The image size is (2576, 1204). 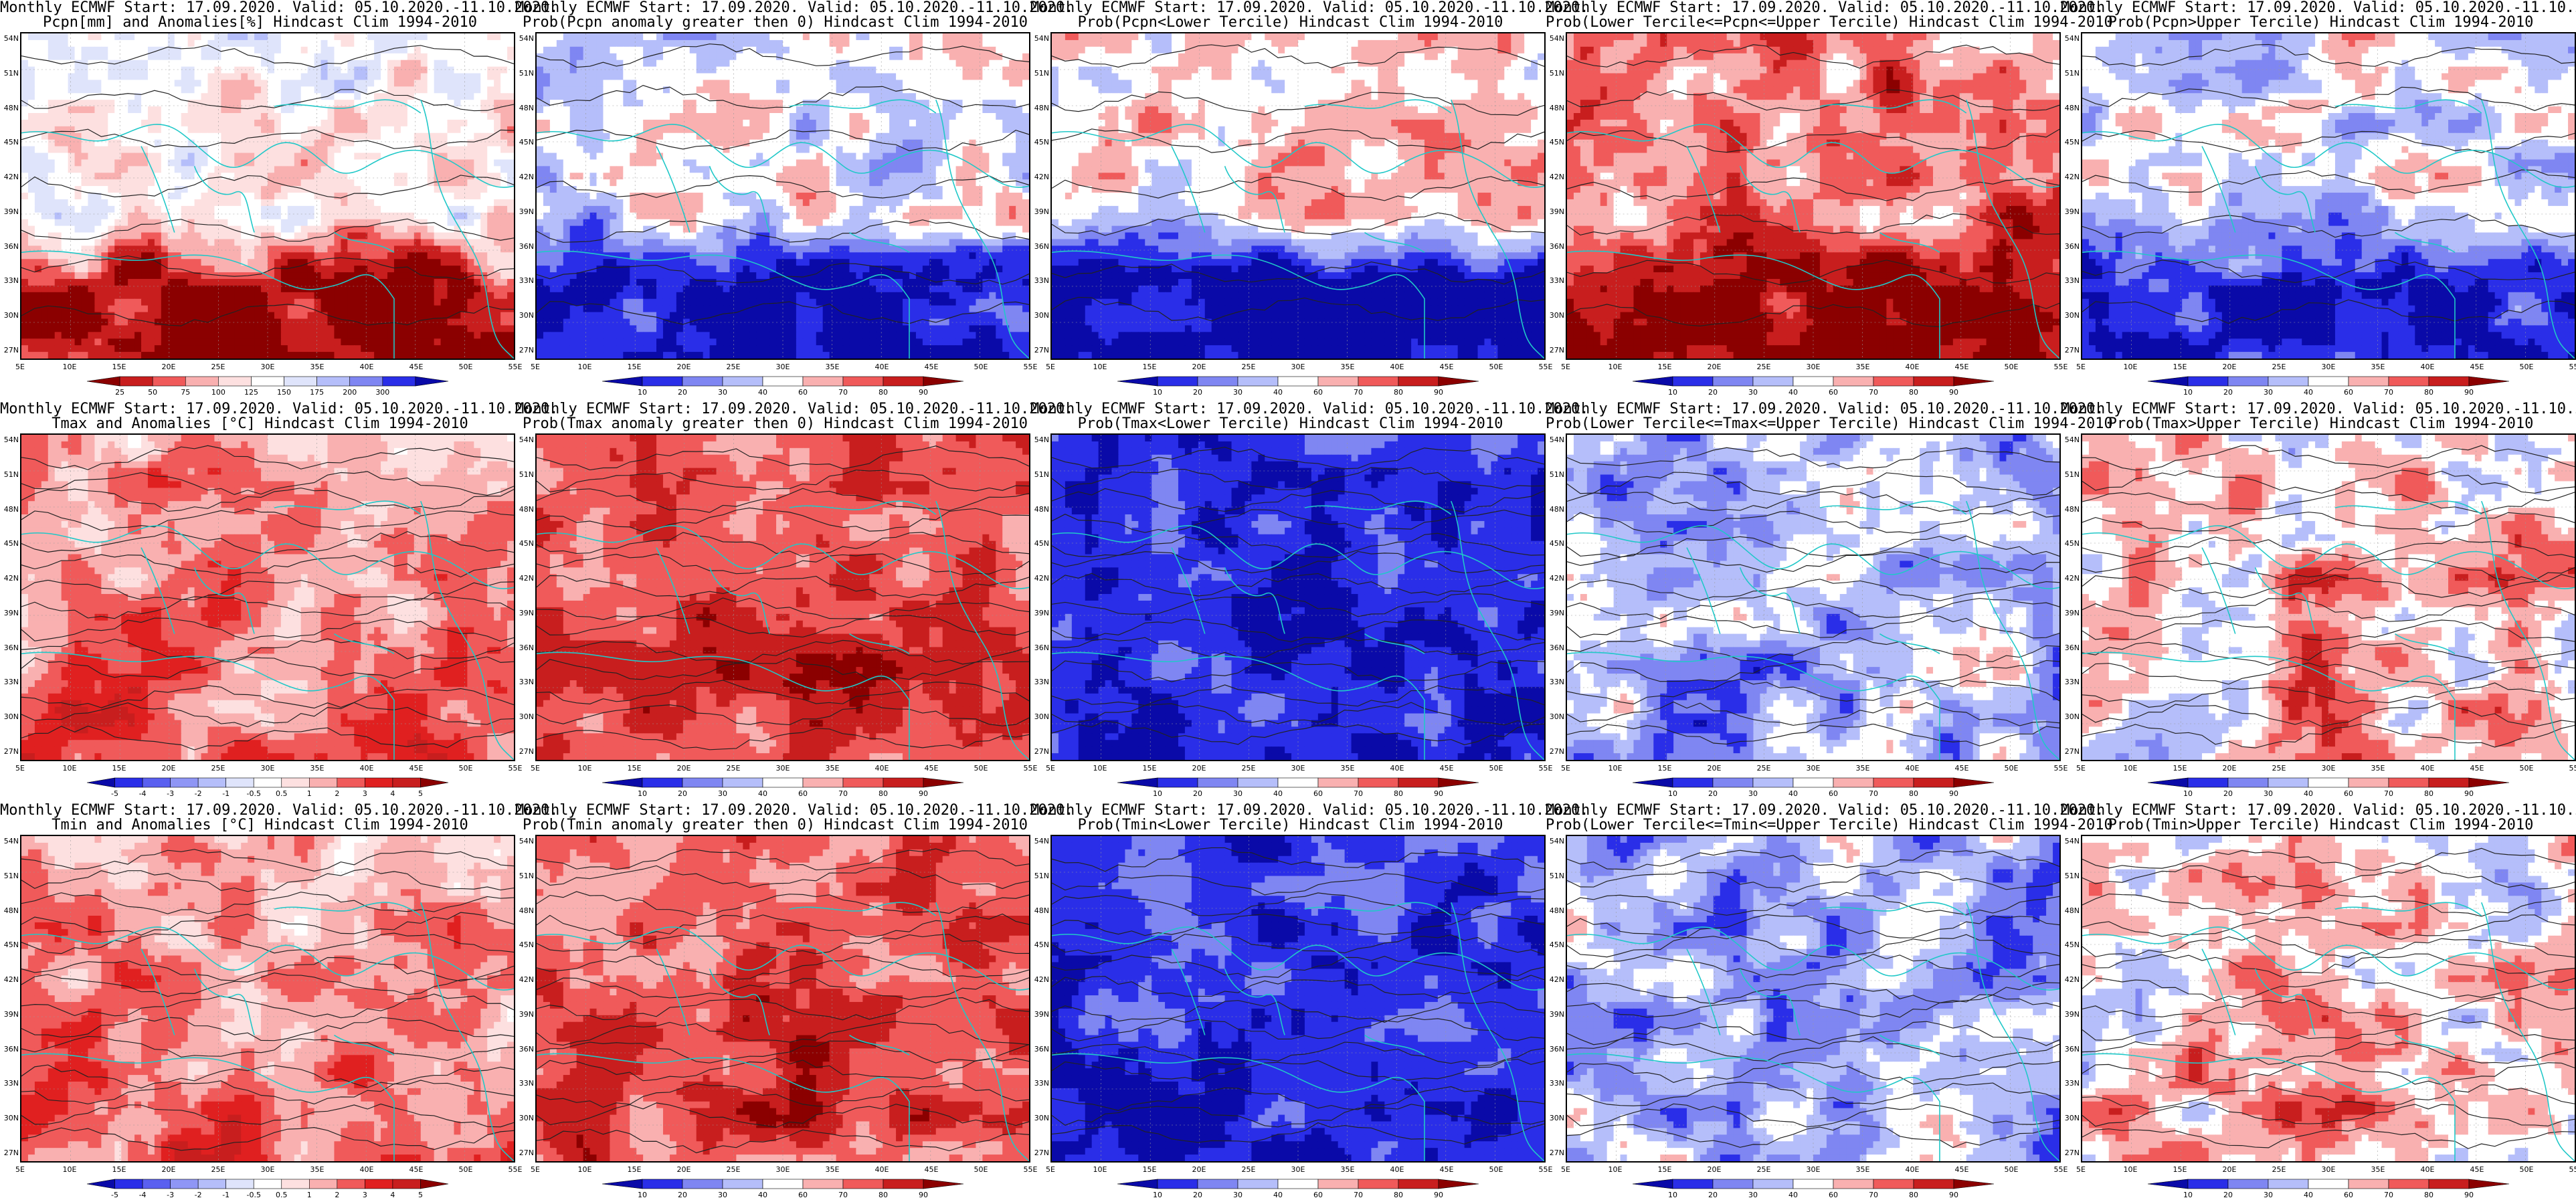 I want to click on longitude-label: 10E, so click(x=70, y=768).